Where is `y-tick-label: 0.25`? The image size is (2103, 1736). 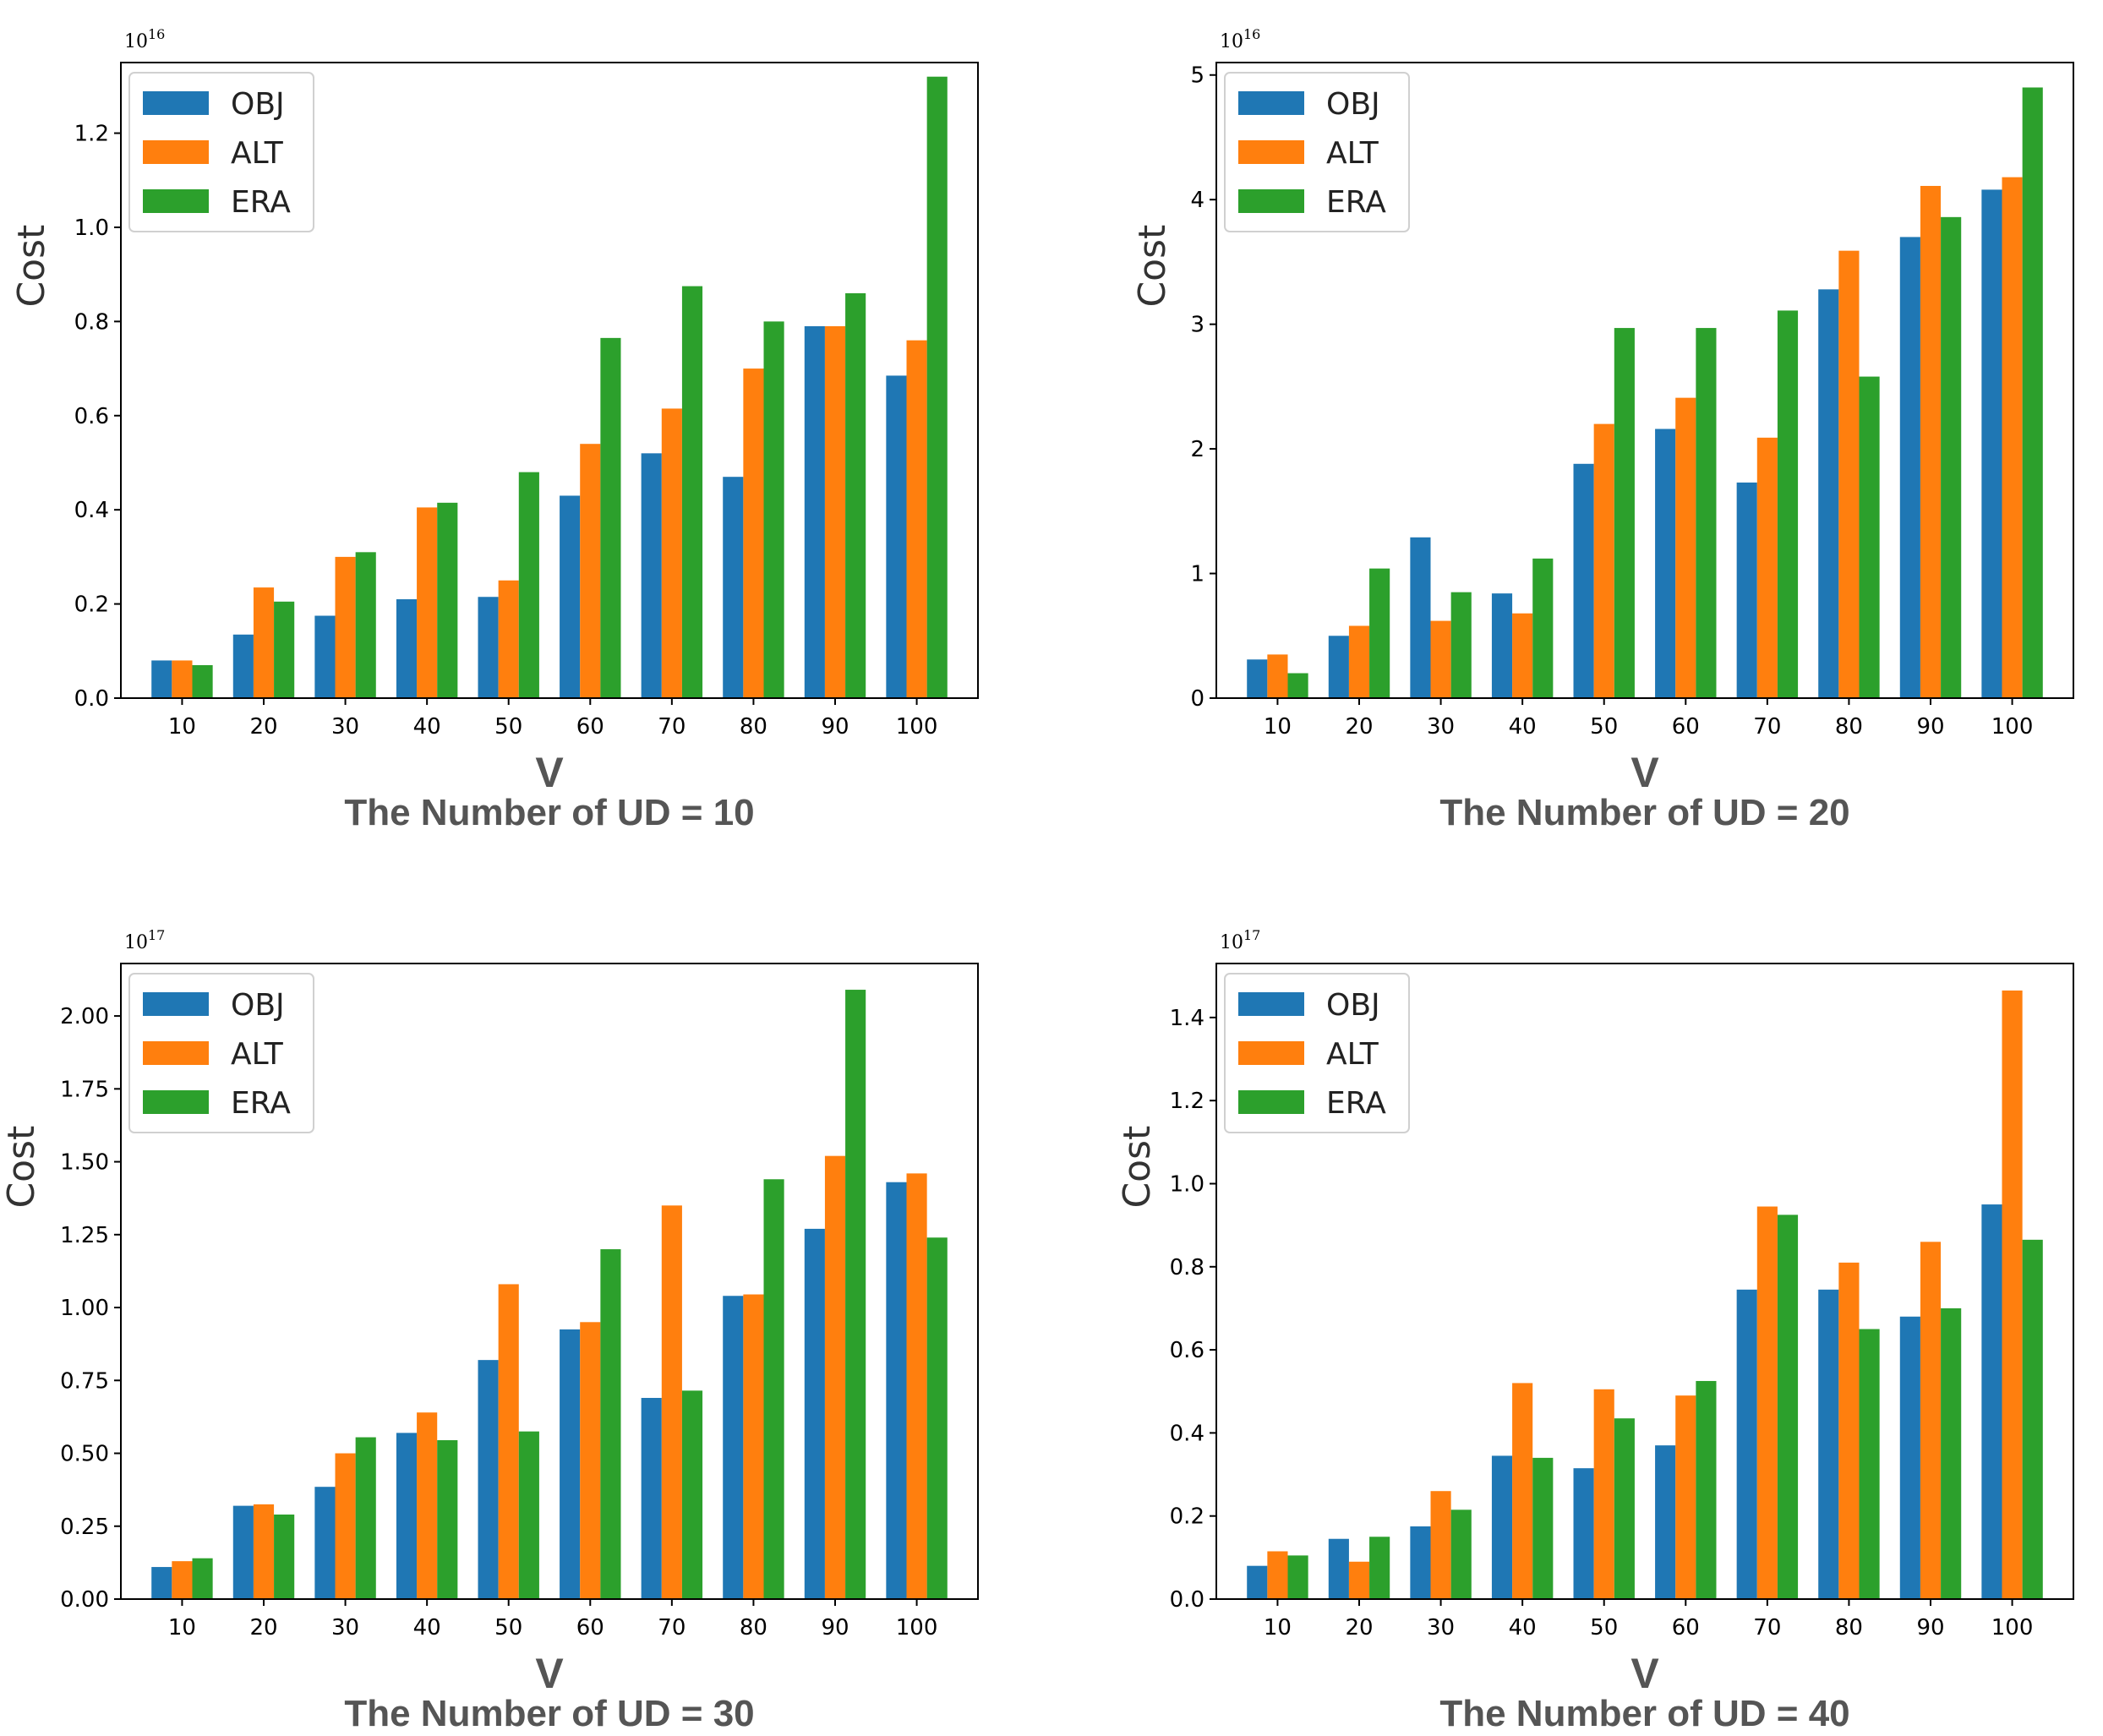 y-tick-label: 0.25 is located at coordinates (85, 1527).